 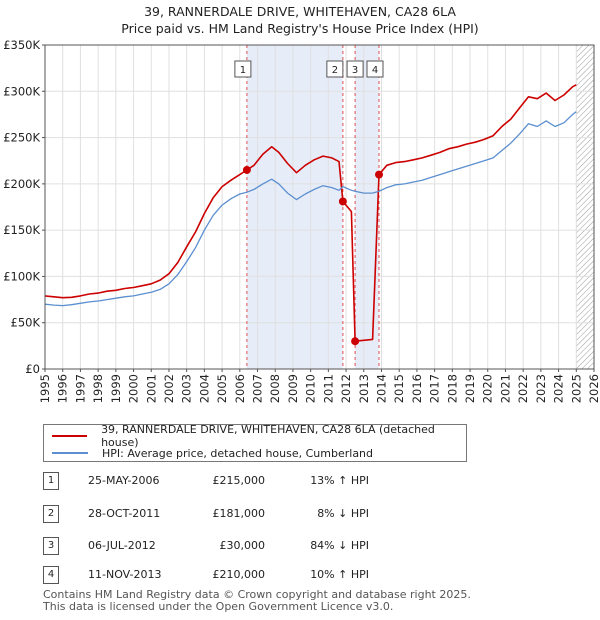 I want to click on y-tick-label: £200K, so click(x=21, y=184).